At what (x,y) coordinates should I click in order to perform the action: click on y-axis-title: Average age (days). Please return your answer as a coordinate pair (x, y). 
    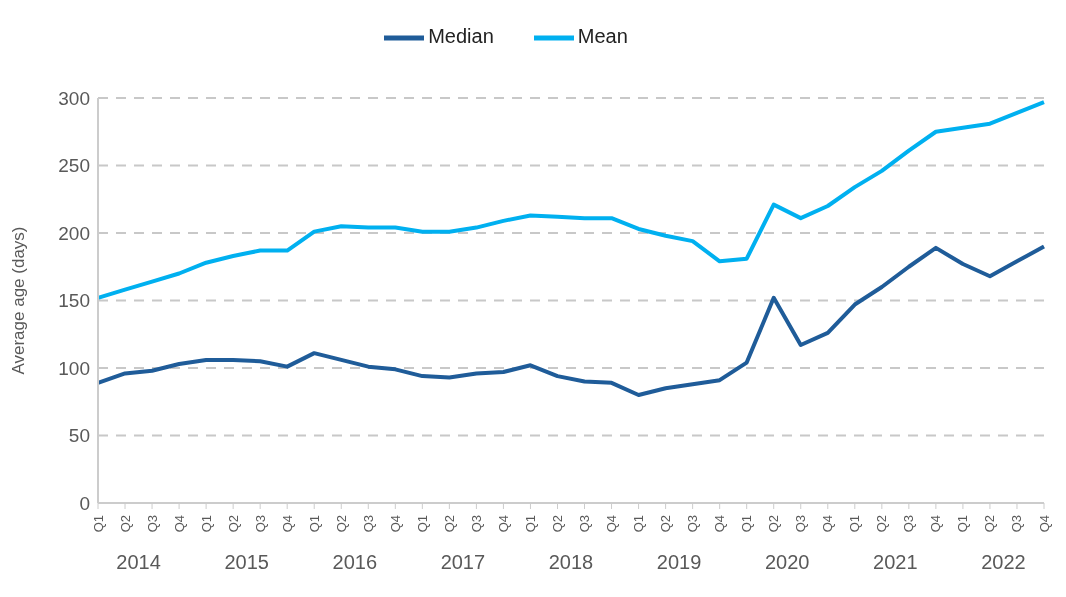
    Looking at the image, I should click on (19, 300).